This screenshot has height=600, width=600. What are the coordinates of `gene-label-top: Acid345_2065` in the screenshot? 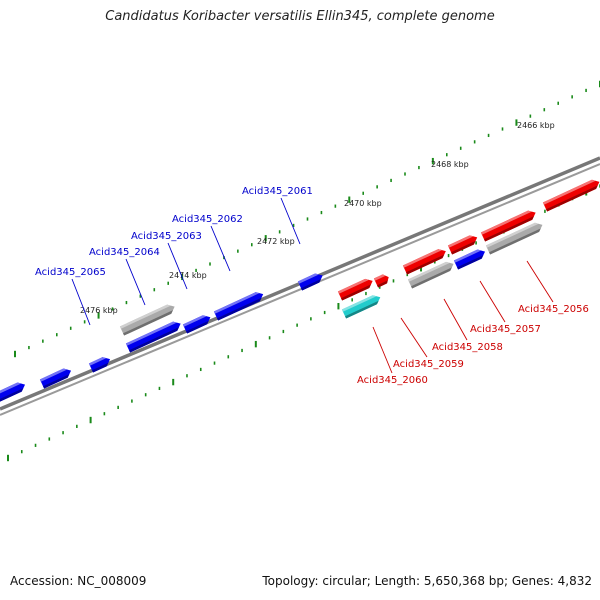 It's located at (70, 272).